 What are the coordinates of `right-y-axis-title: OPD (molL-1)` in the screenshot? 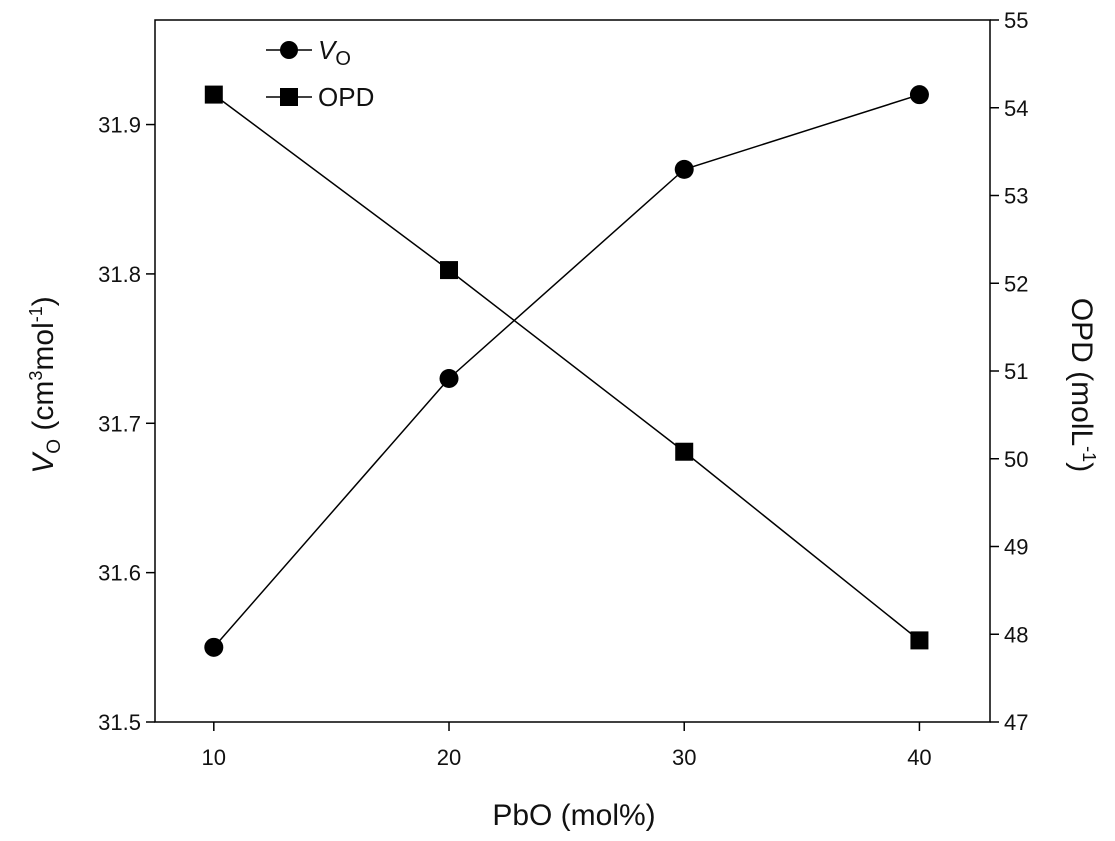 It's located at (1082, 385).